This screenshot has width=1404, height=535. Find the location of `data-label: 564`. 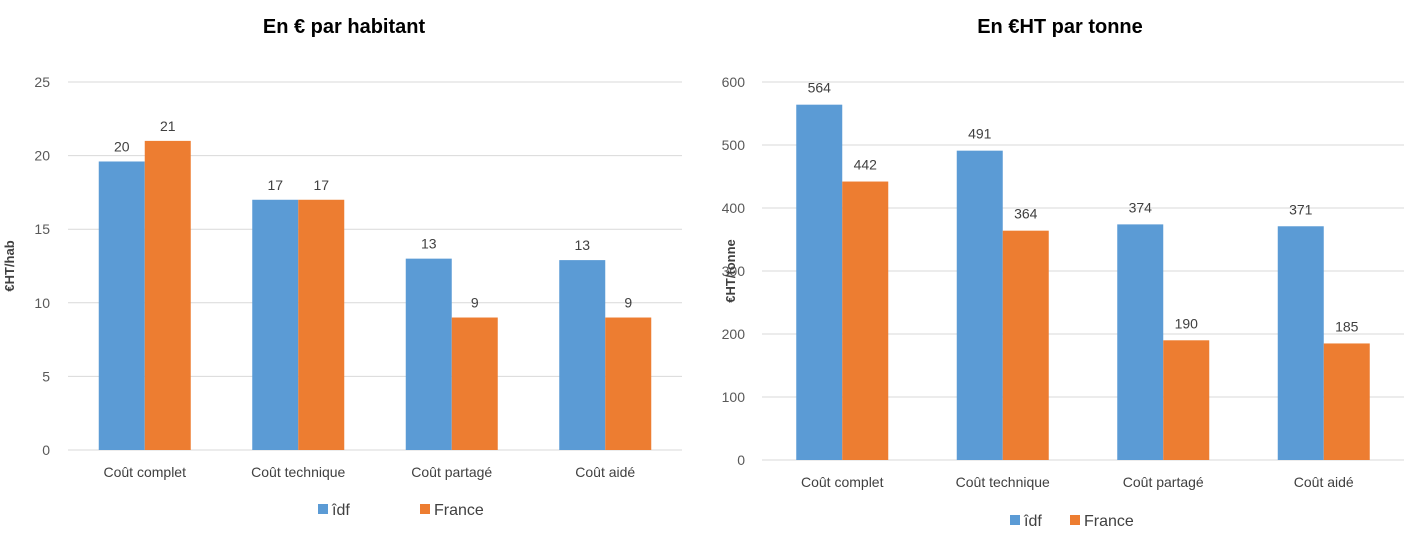

data-label: 564 is located at coordinates (820, 88).